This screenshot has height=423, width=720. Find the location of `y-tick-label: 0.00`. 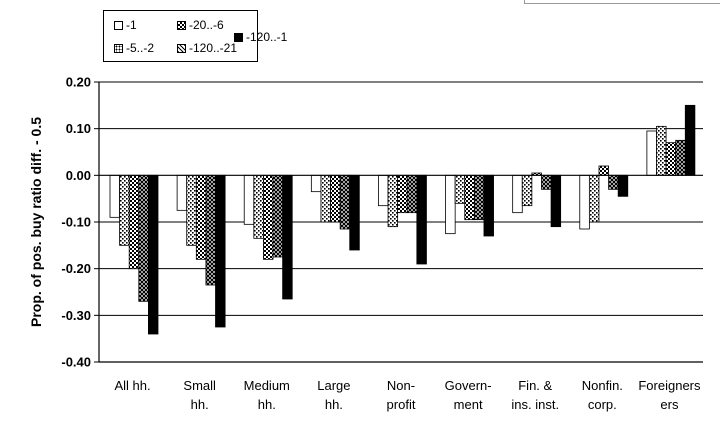

y-tick-label: 0.00 is located at coordinates (78, 175).